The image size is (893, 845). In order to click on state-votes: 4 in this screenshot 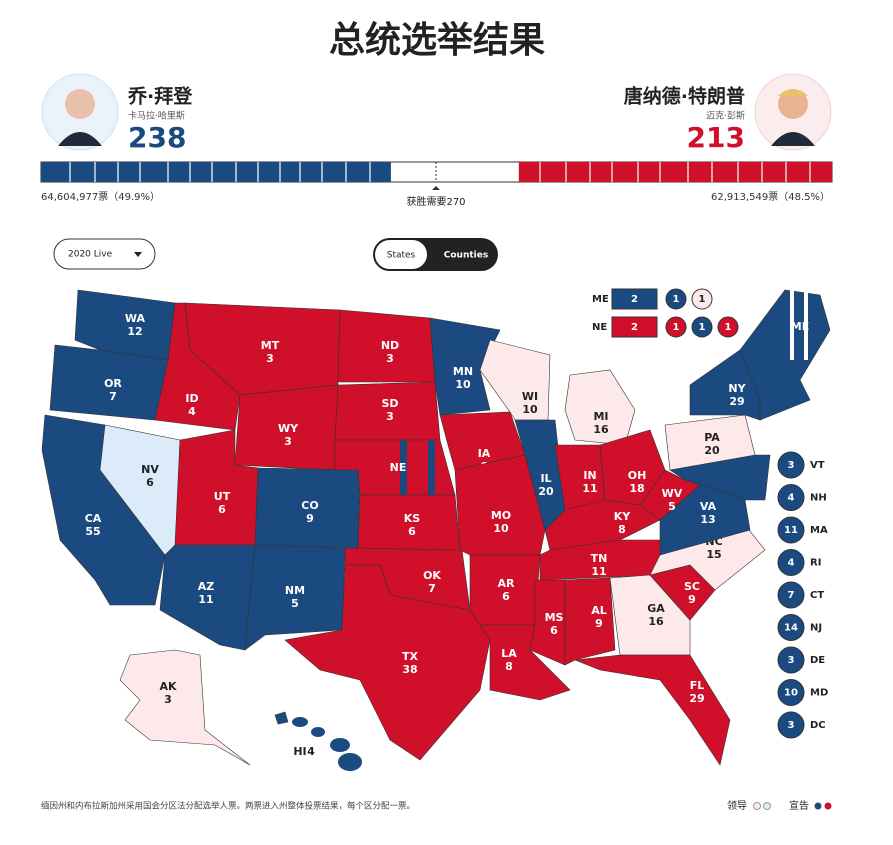, I will do `click(311, 751)`.